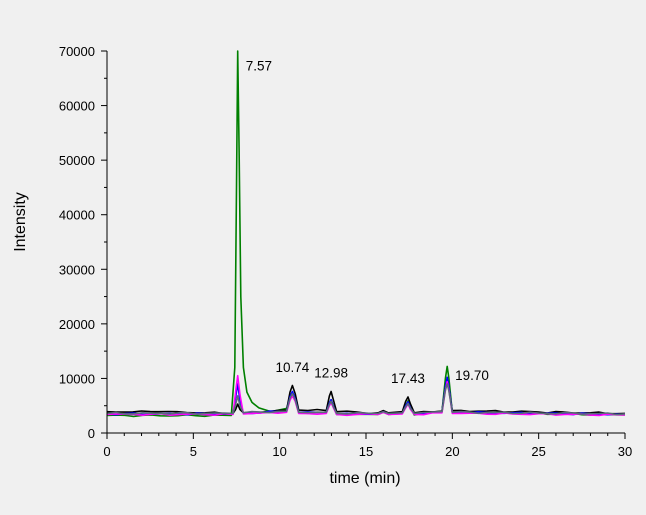  What do you see at coordinates (77, 378) in the screenshot?
I see `y-tick-label: 10000` at bounding box center [77, 378].